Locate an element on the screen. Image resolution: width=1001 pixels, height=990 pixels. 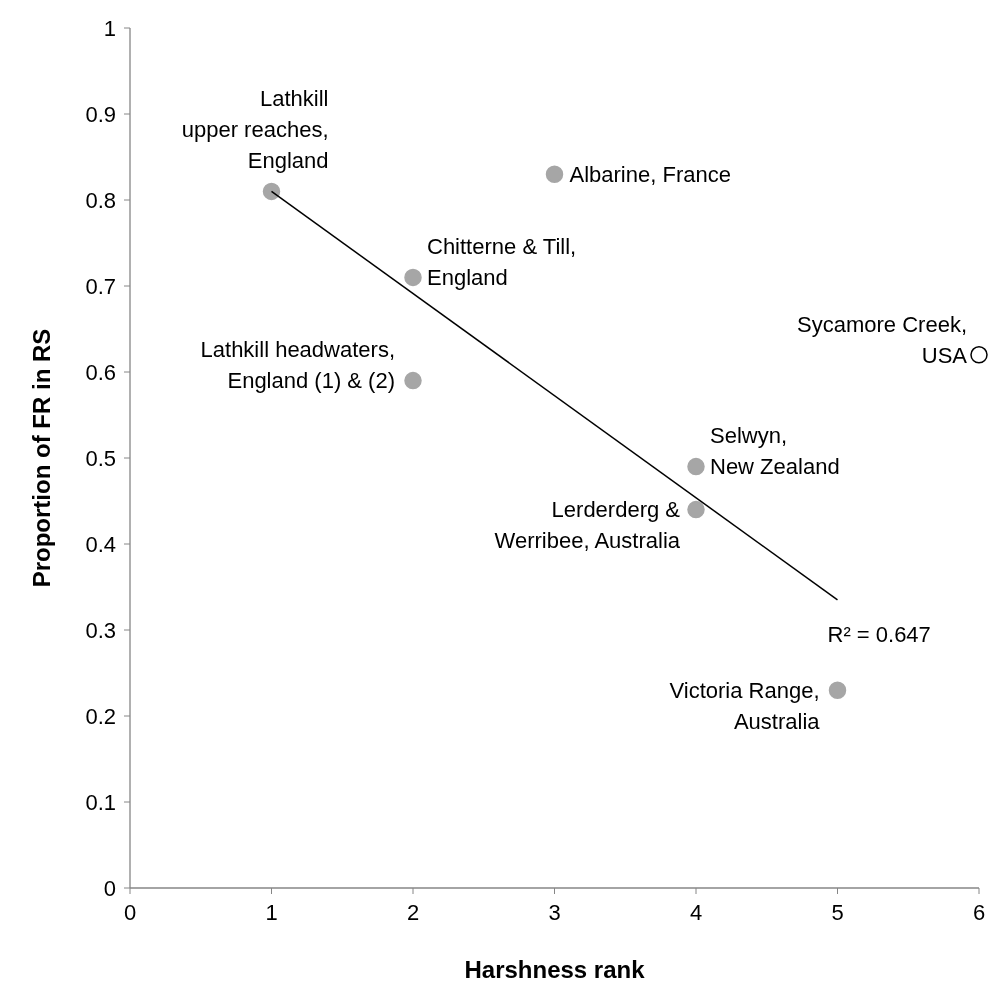
y-tick-label: 0.3 is located at coordinates (100, 630).